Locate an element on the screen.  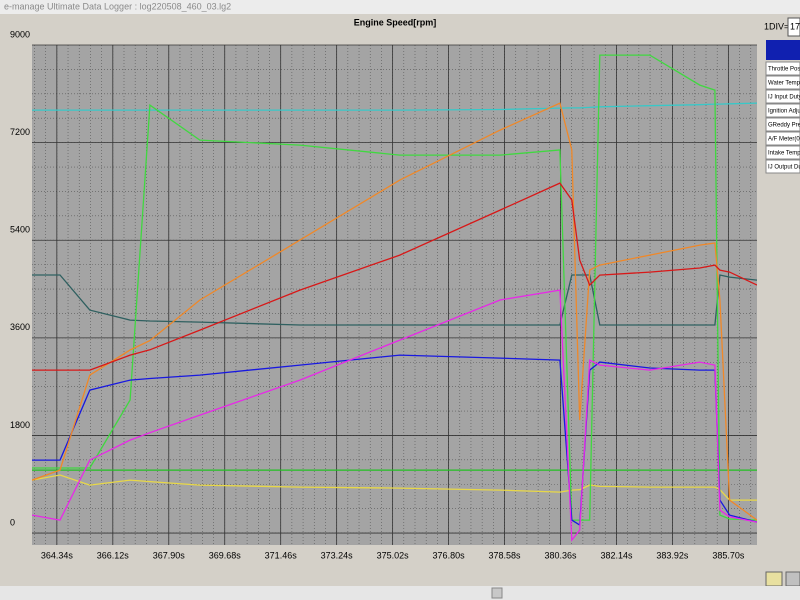
scroll-thumb is located at coordinates (497, 593).